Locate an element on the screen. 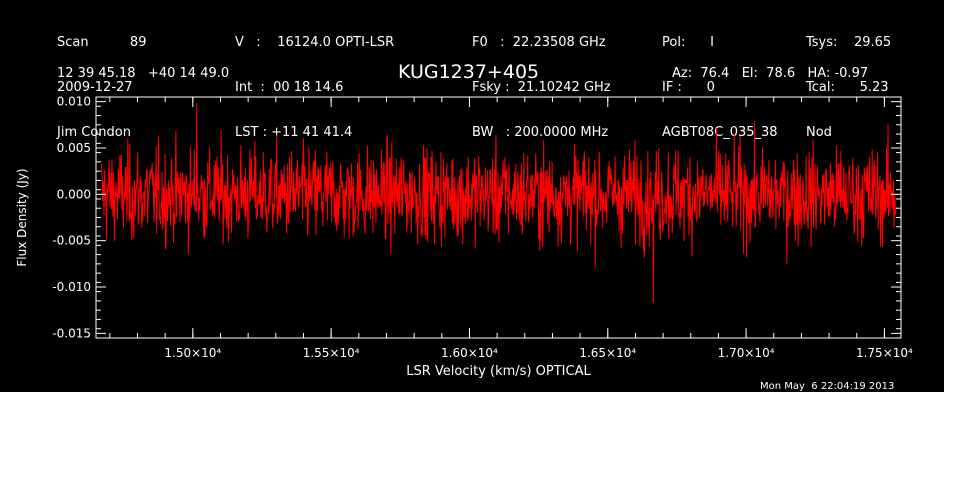 This screenshot has width=962, height=490. timestamp: Mon May 6 22:04:19 2013 is located at coordinates (827, 386).